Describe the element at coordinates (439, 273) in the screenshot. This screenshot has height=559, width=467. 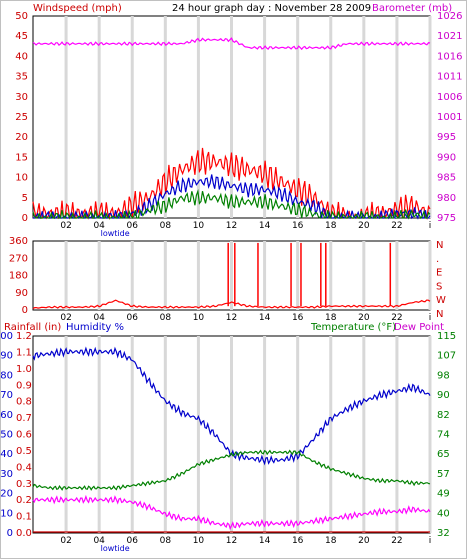
I see `compass-label: E` at that location.